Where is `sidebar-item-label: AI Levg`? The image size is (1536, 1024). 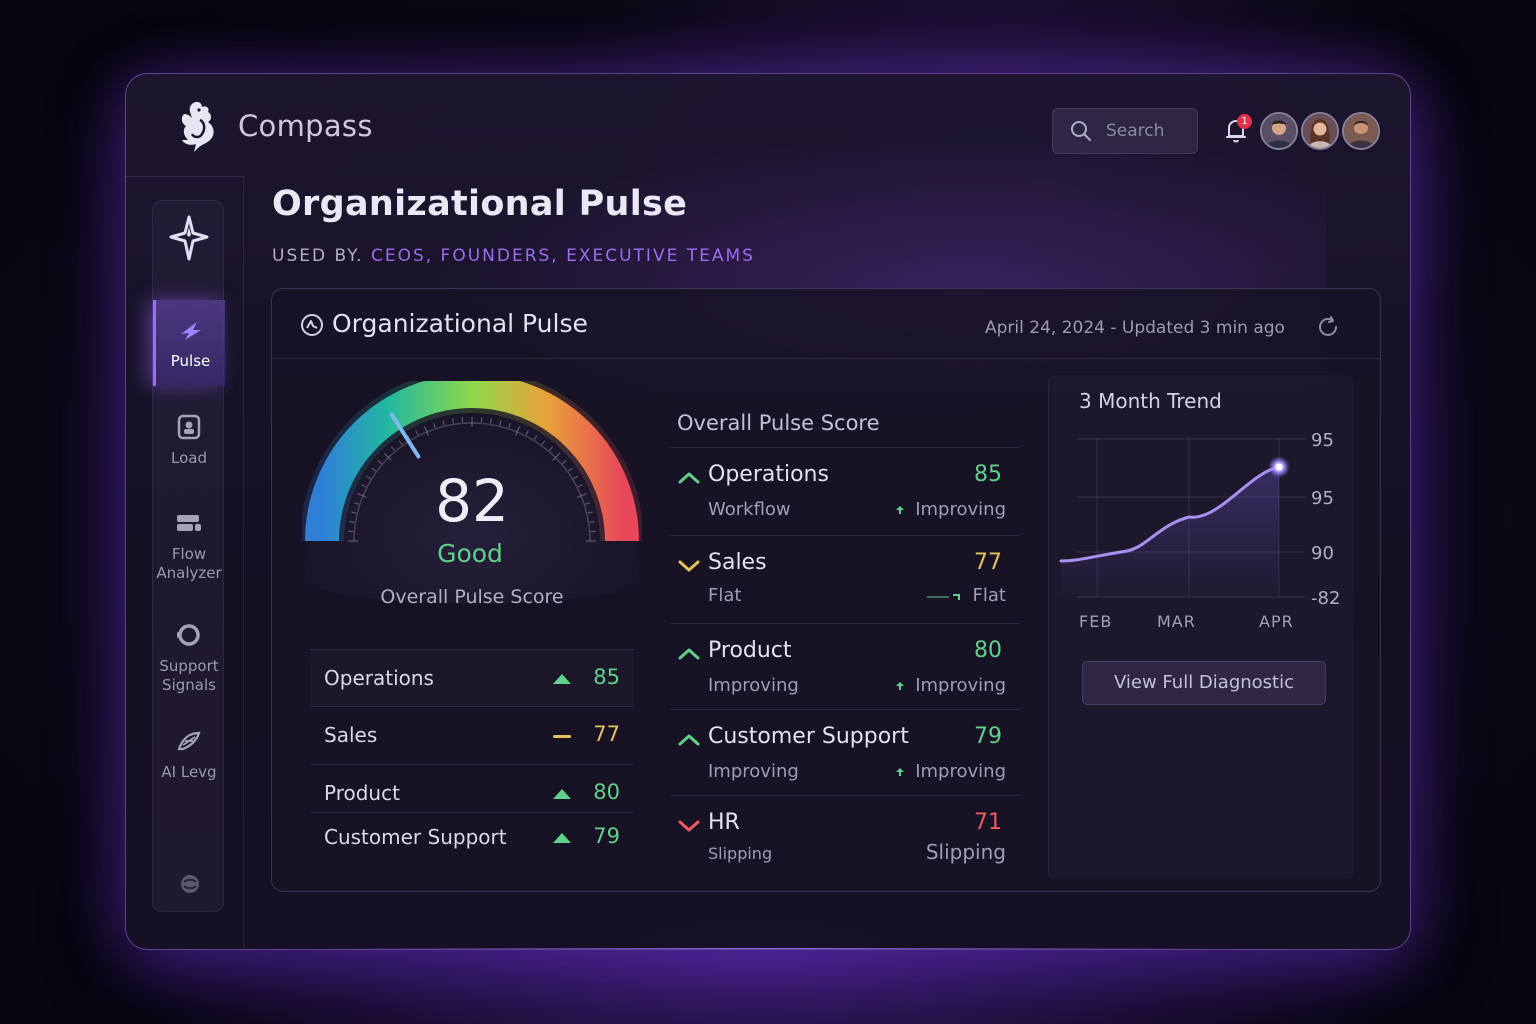 sidebar-item-label: AI Levg is located at coordinates (189, 772).